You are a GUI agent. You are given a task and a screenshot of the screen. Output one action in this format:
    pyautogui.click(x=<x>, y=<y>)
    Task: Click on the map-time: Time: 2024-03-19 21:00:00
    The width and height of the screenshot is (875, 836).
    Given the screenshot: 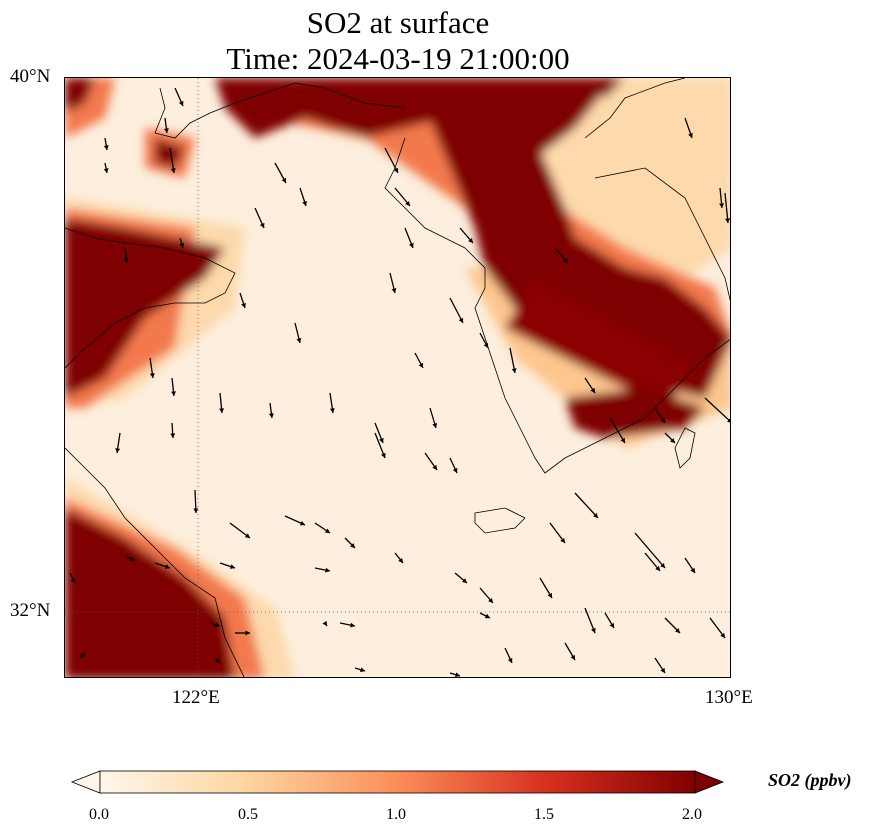 What is the action you would take?
    pyautogui.click(x=398, y=58)
    